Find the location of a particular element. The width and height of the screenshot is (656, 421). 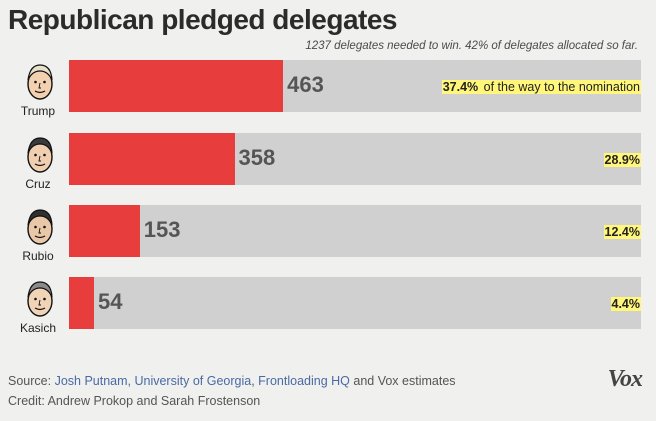

percent-value: 12.4% is located at coordinates (622, 232).